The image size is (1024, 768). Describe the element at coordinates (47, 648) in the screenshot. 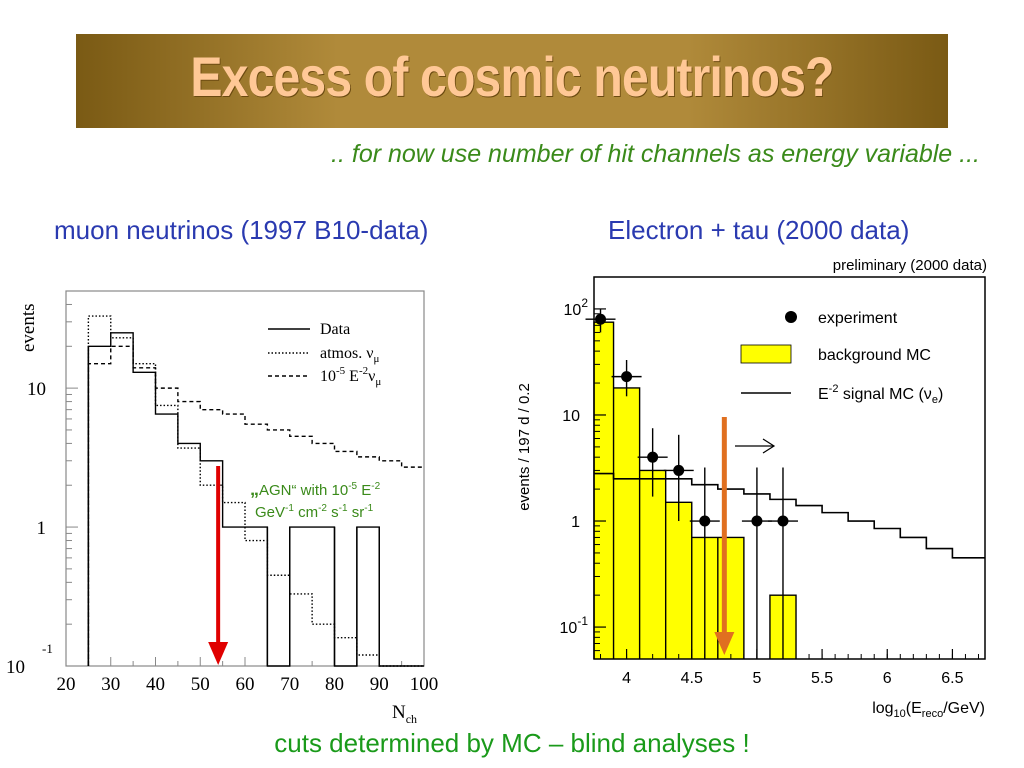

I see `left-y-minus1-exp: -1` at that location.